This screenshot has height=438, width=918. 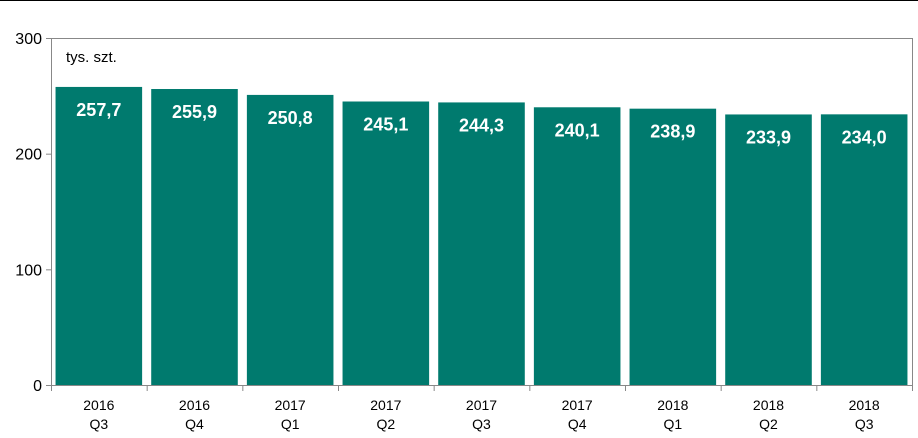 I want to click on unit-label: tys. szt., so click(x=91, y=57).